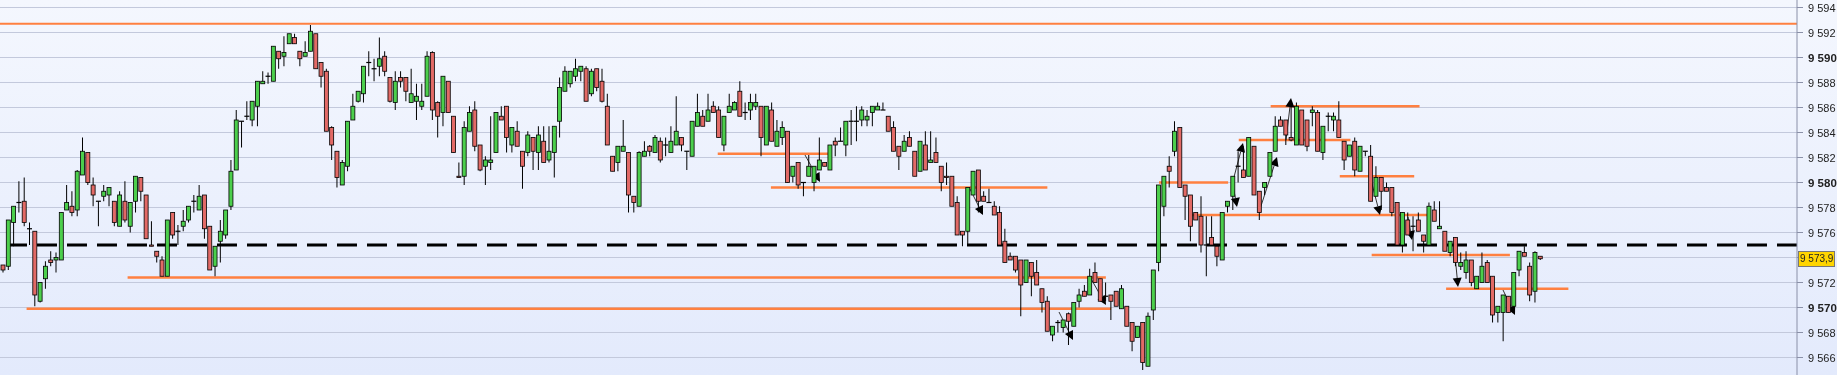 The image size is (1837, 375). Describe the element at coordinates (1822, 282) in the screenshot. I see `y-tick-label: 9 572` at that location.